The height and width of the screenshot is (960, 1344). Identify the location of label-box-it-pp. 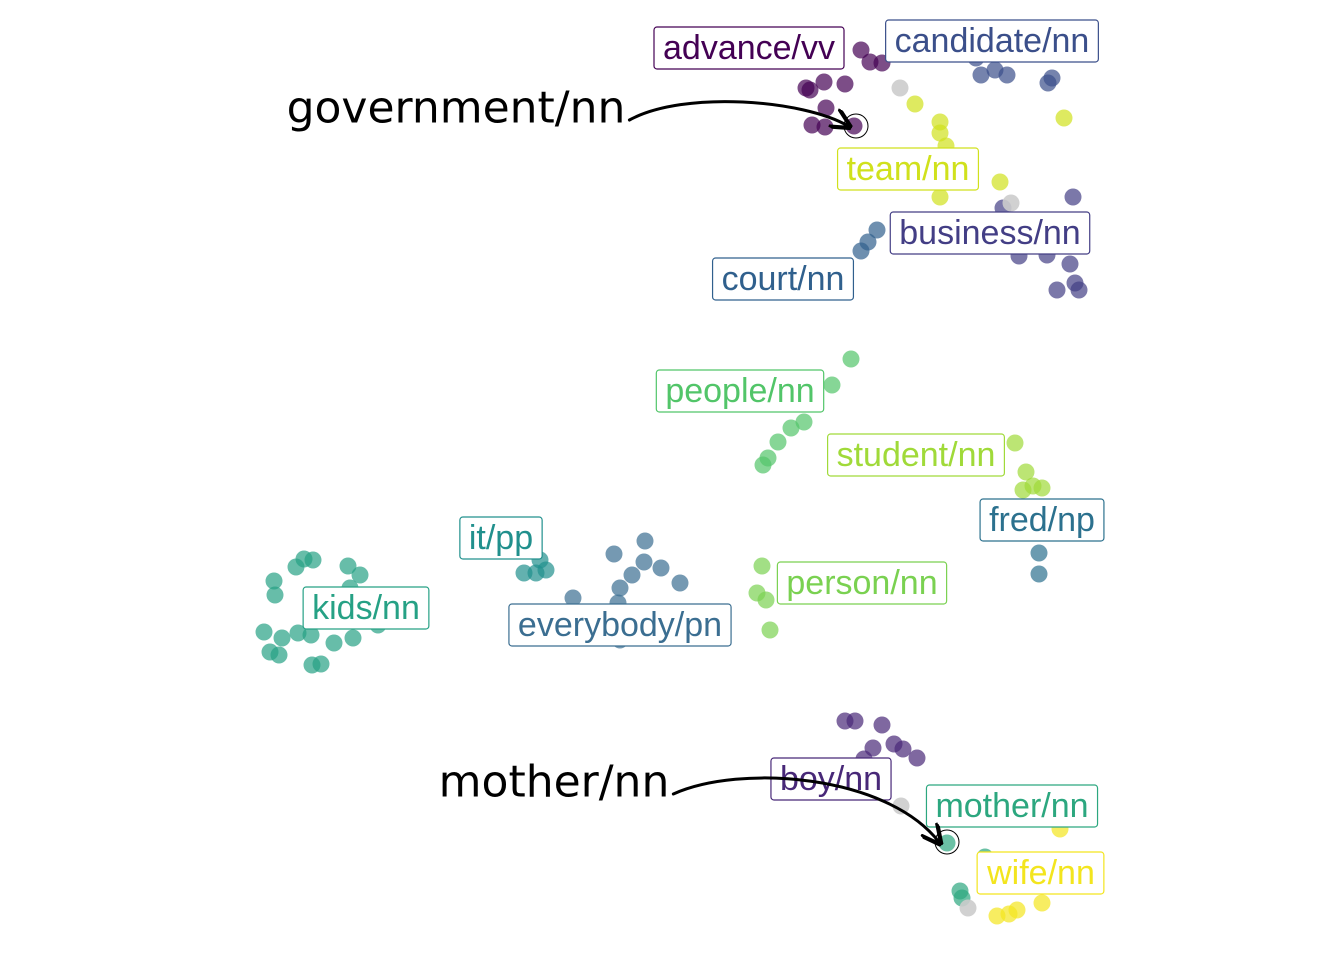
(501, 538).